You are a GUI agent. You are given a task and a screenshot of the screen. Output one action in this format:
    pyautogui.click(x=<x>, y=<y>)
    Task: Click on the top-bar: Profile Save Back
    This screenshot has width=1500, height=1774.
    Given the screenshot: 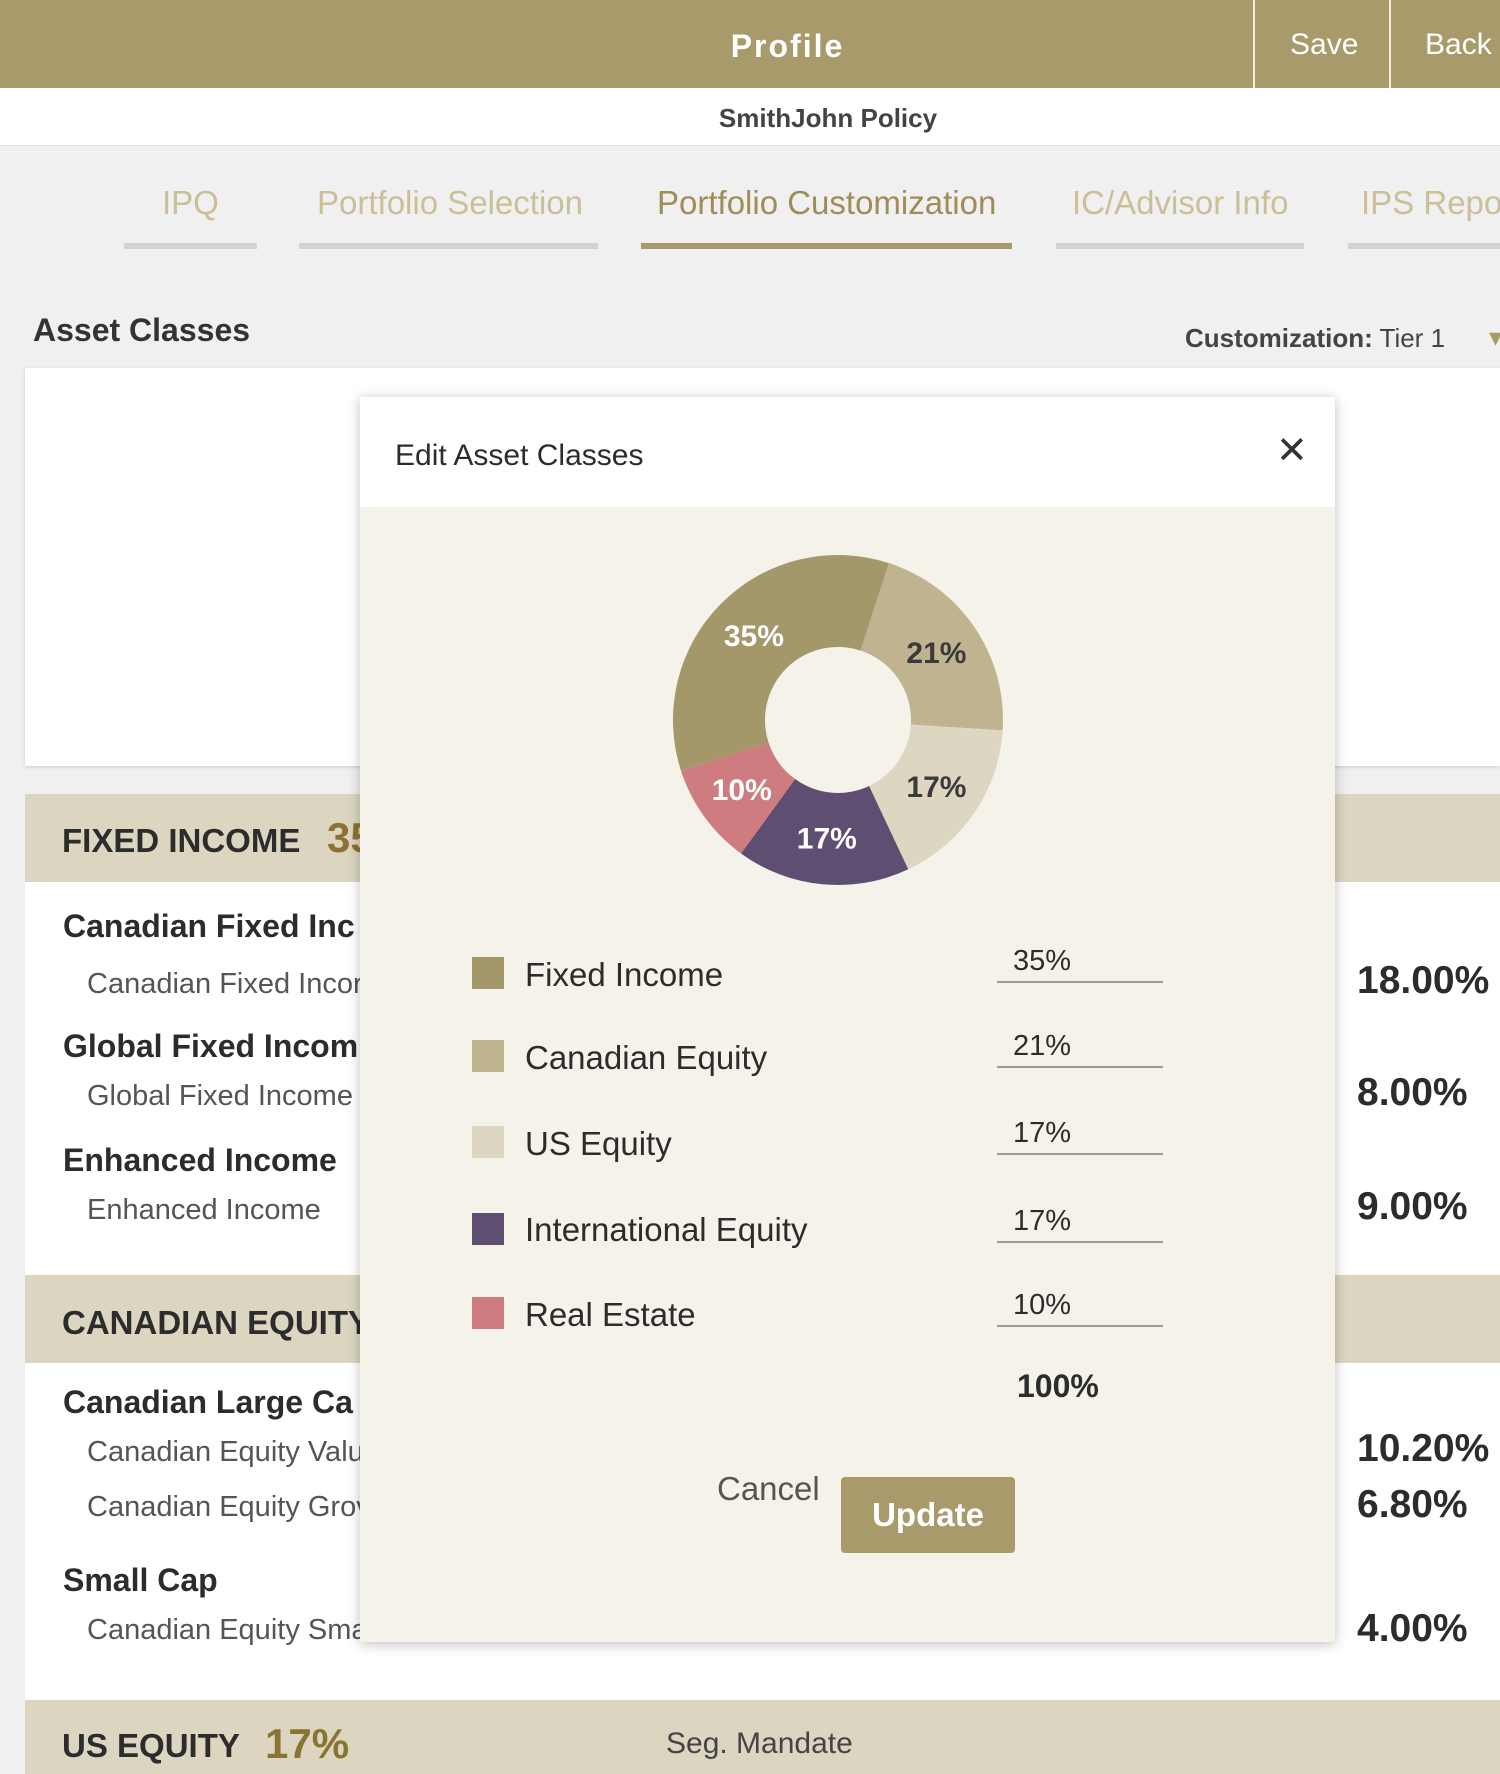 What is the action you would take?
    pyautogui.click(x=750, y=44)
    